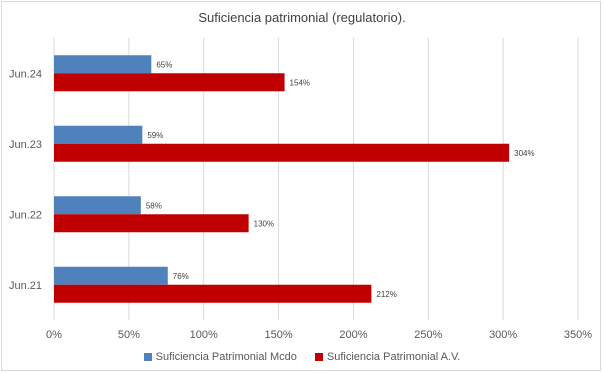 Image resolution: width=604 pixels, height=374 pixels. What do you see at coordinates (524, 153) in the screenshot?
I see `data-label: 304%` at bounding box center [524, 153].